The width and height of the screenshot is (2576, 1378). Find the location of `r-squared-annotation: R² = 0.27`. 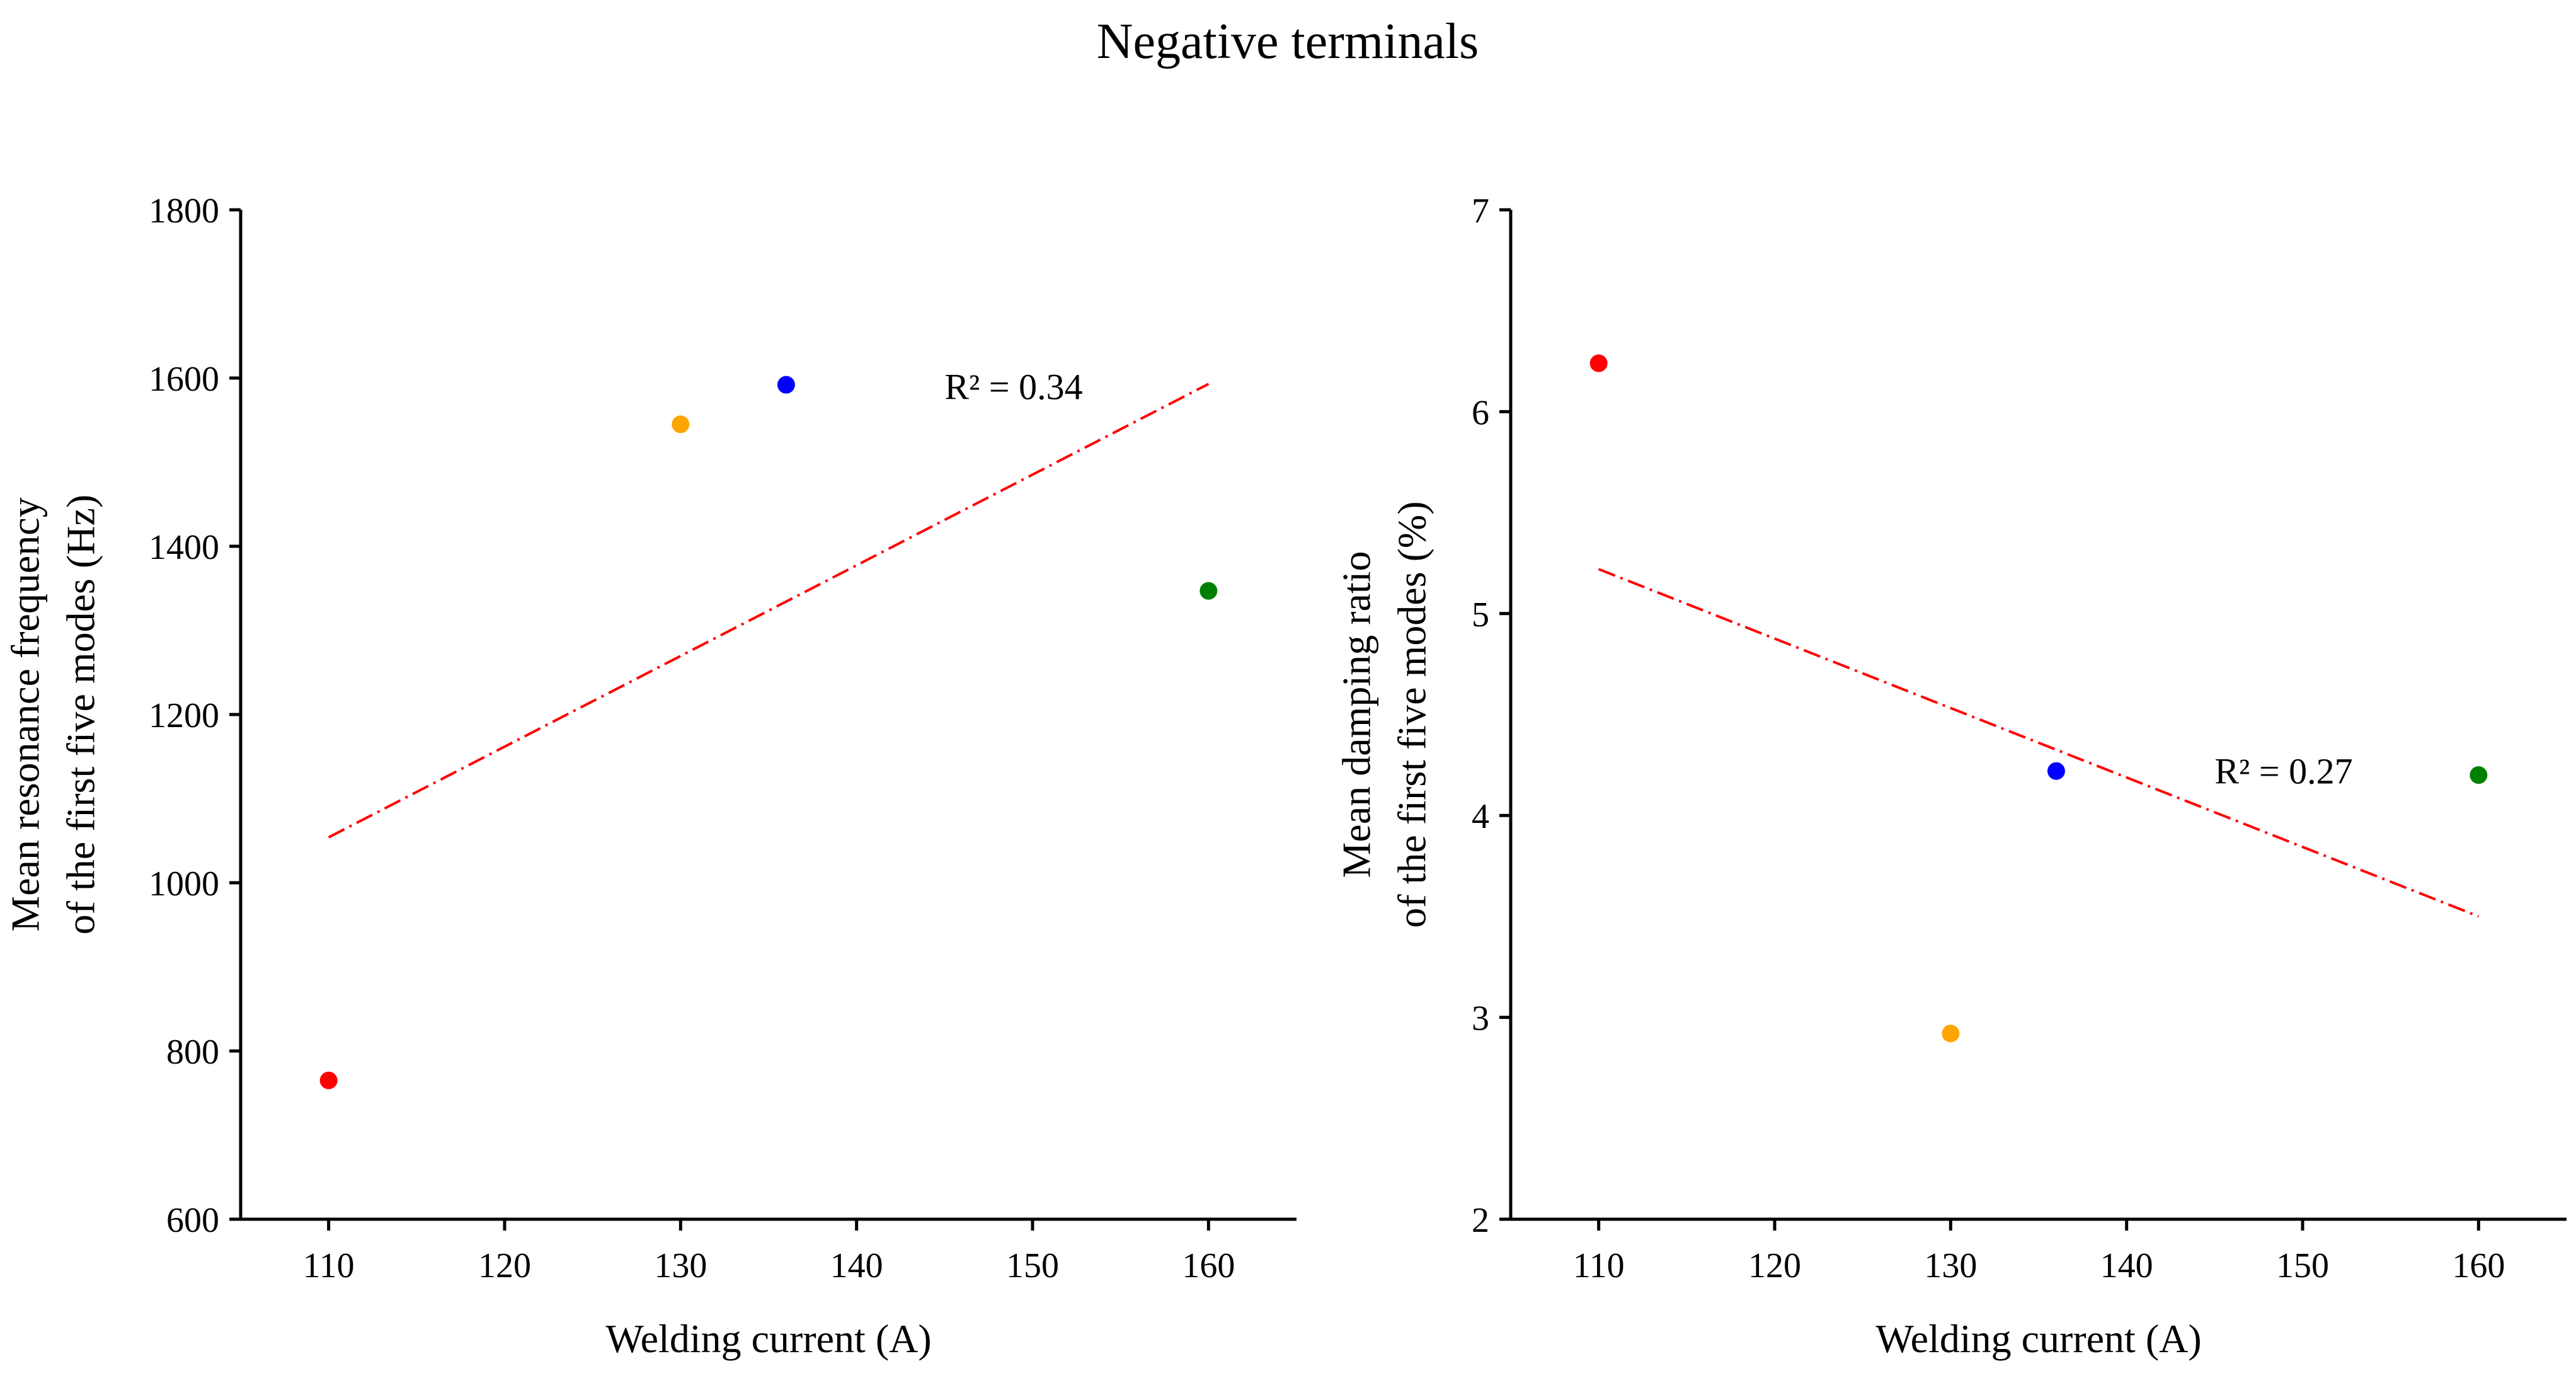

r-squared-annotation: R² = 0.27 is located at coordinates (2283, 771).